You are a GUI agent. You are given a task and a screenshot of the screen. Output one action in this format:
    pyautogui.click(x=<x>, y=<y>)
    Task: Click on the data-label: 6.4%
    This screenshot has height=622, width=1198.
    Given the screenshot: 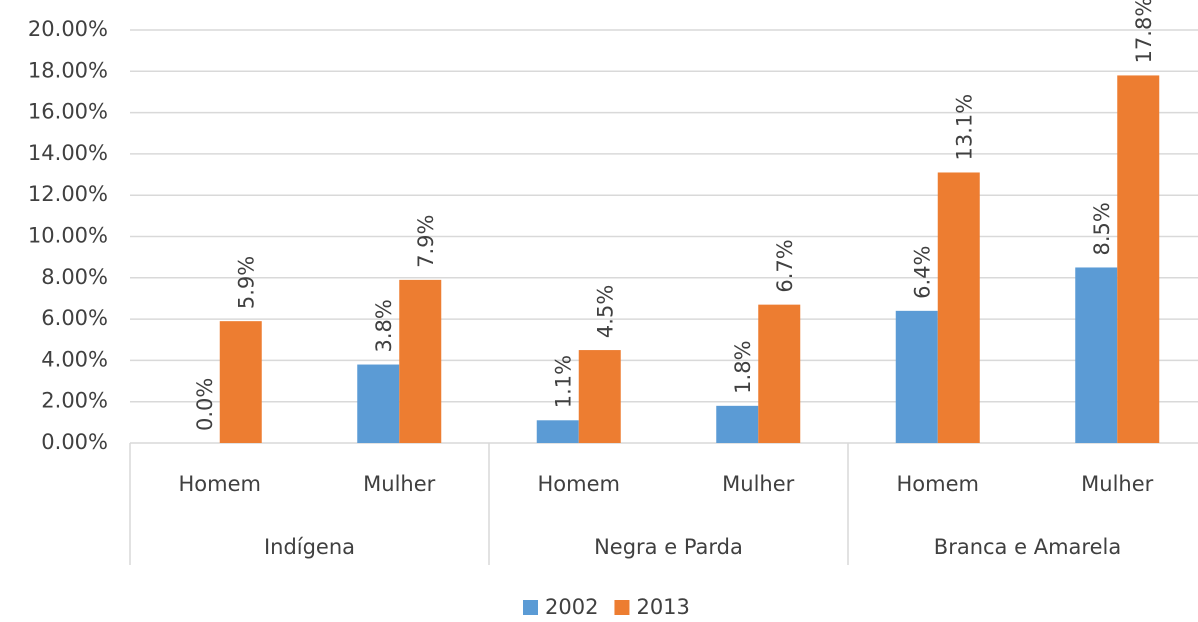 What is the action you would take?
    pyautogui.click(x=923, y=271)
    